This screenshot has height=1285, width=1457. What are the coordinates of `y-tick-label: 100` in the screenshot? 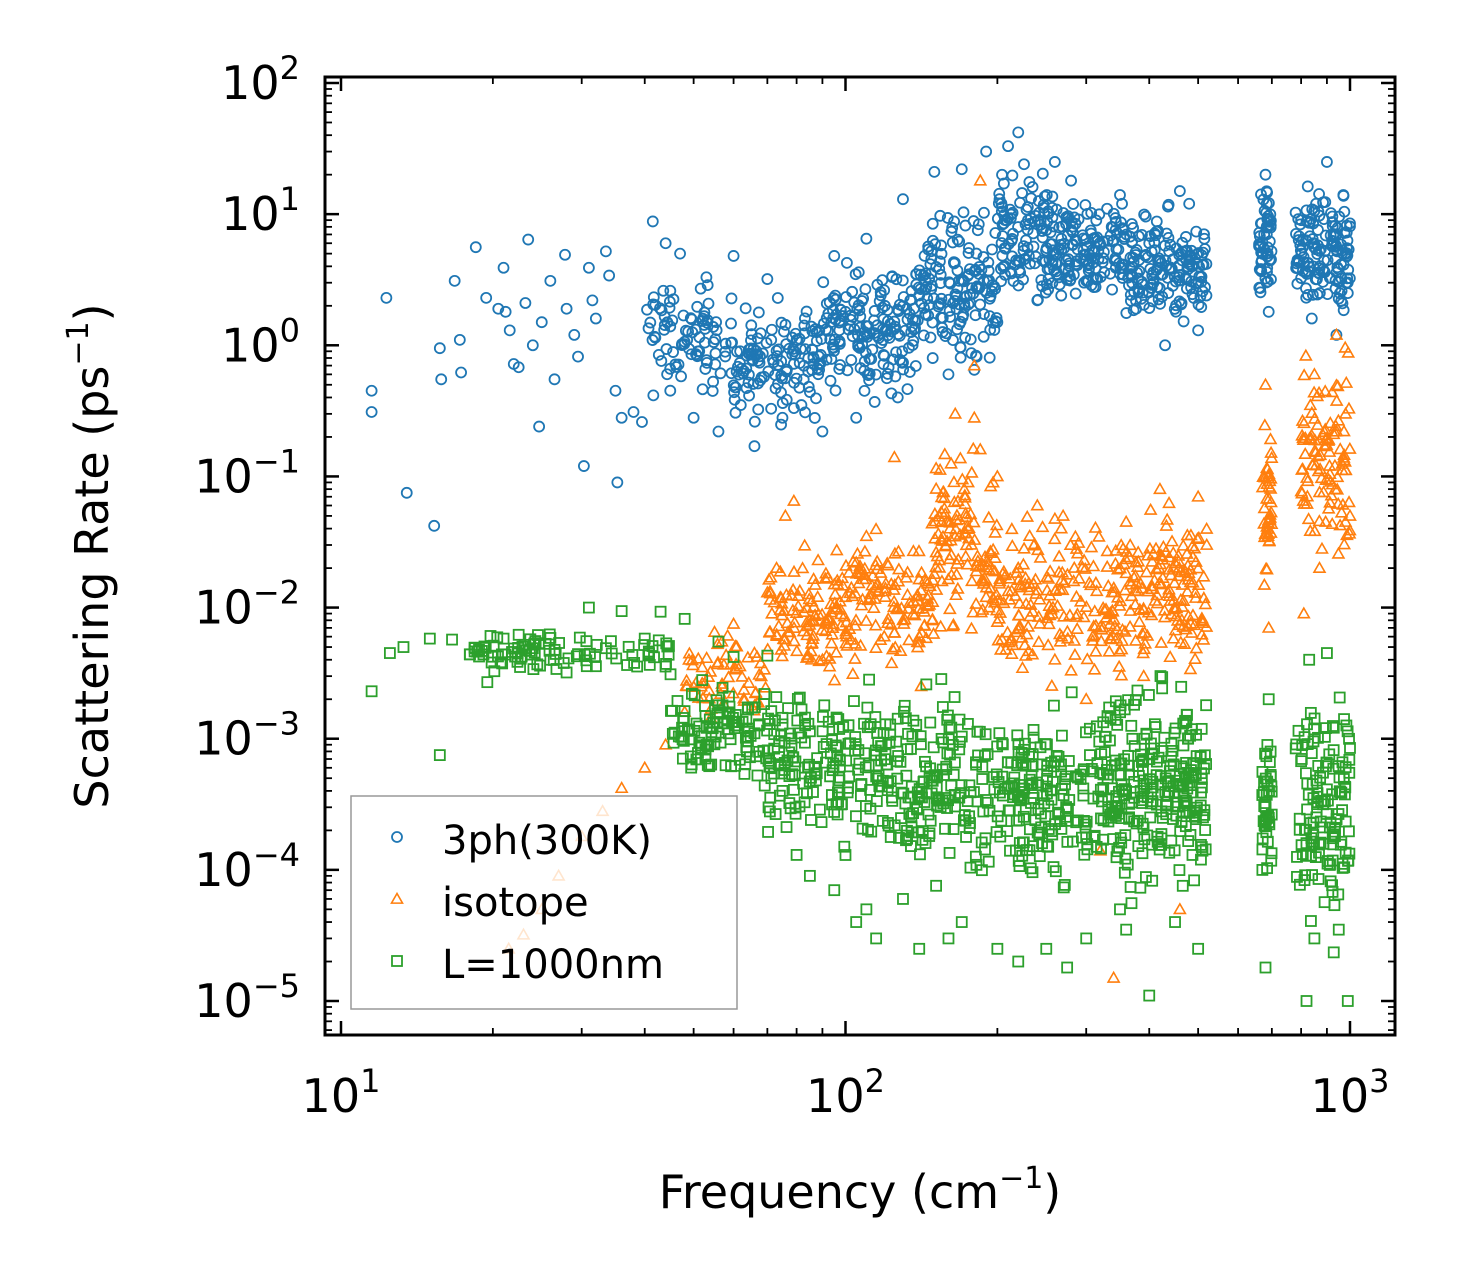 It's located at (260, 341).